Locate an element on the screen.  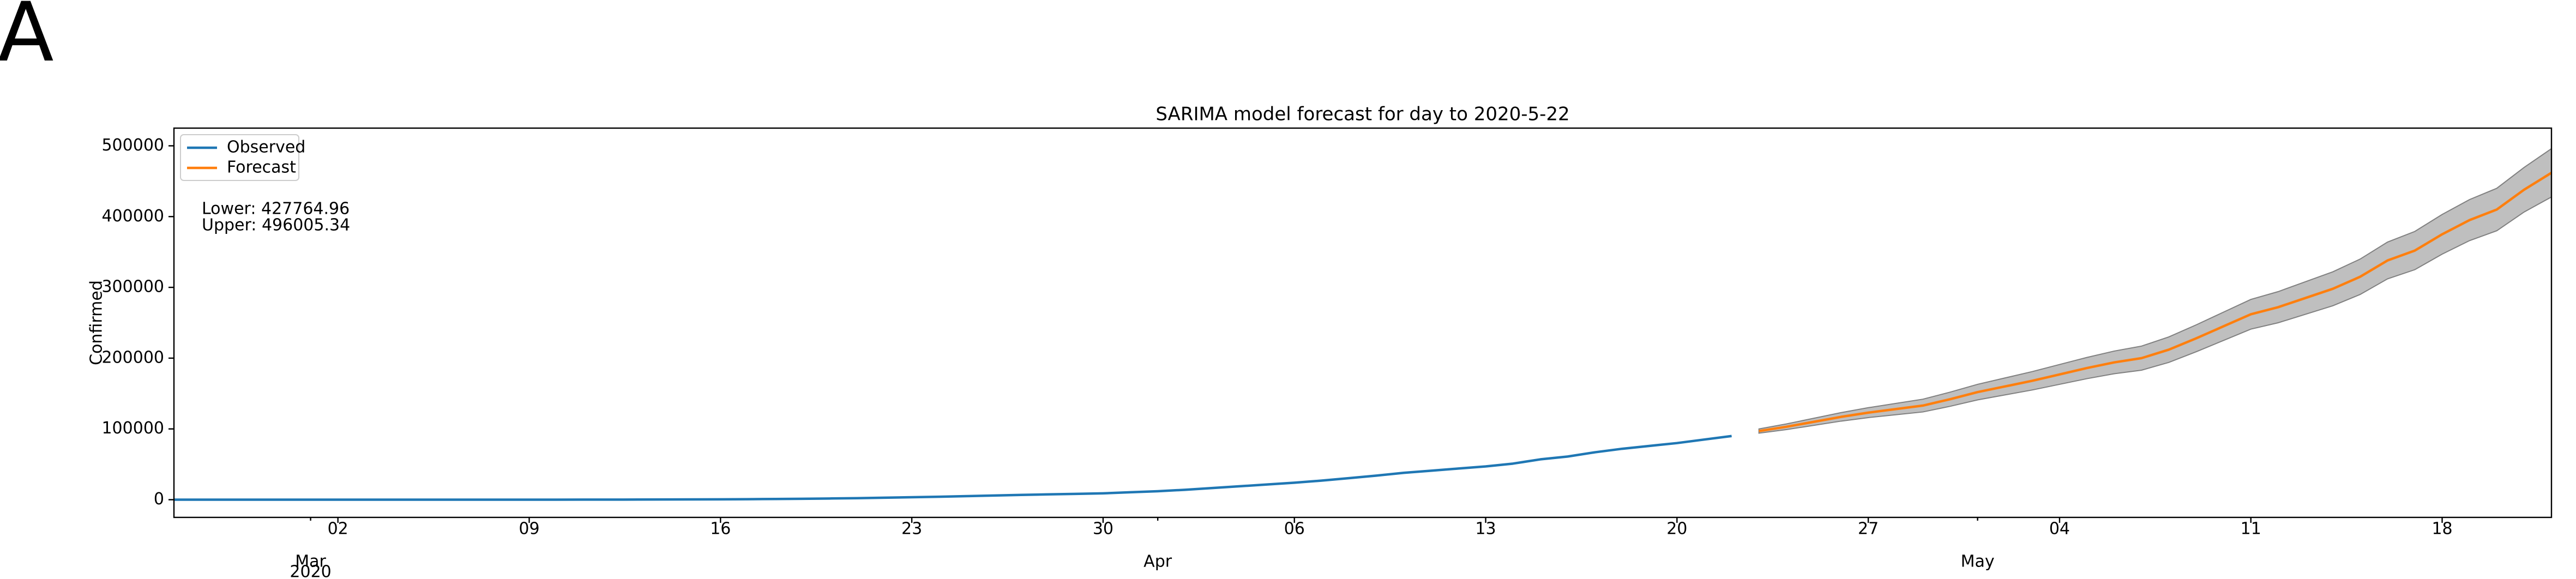
x-tick-label: 02 is located at coordinates (338, 530).